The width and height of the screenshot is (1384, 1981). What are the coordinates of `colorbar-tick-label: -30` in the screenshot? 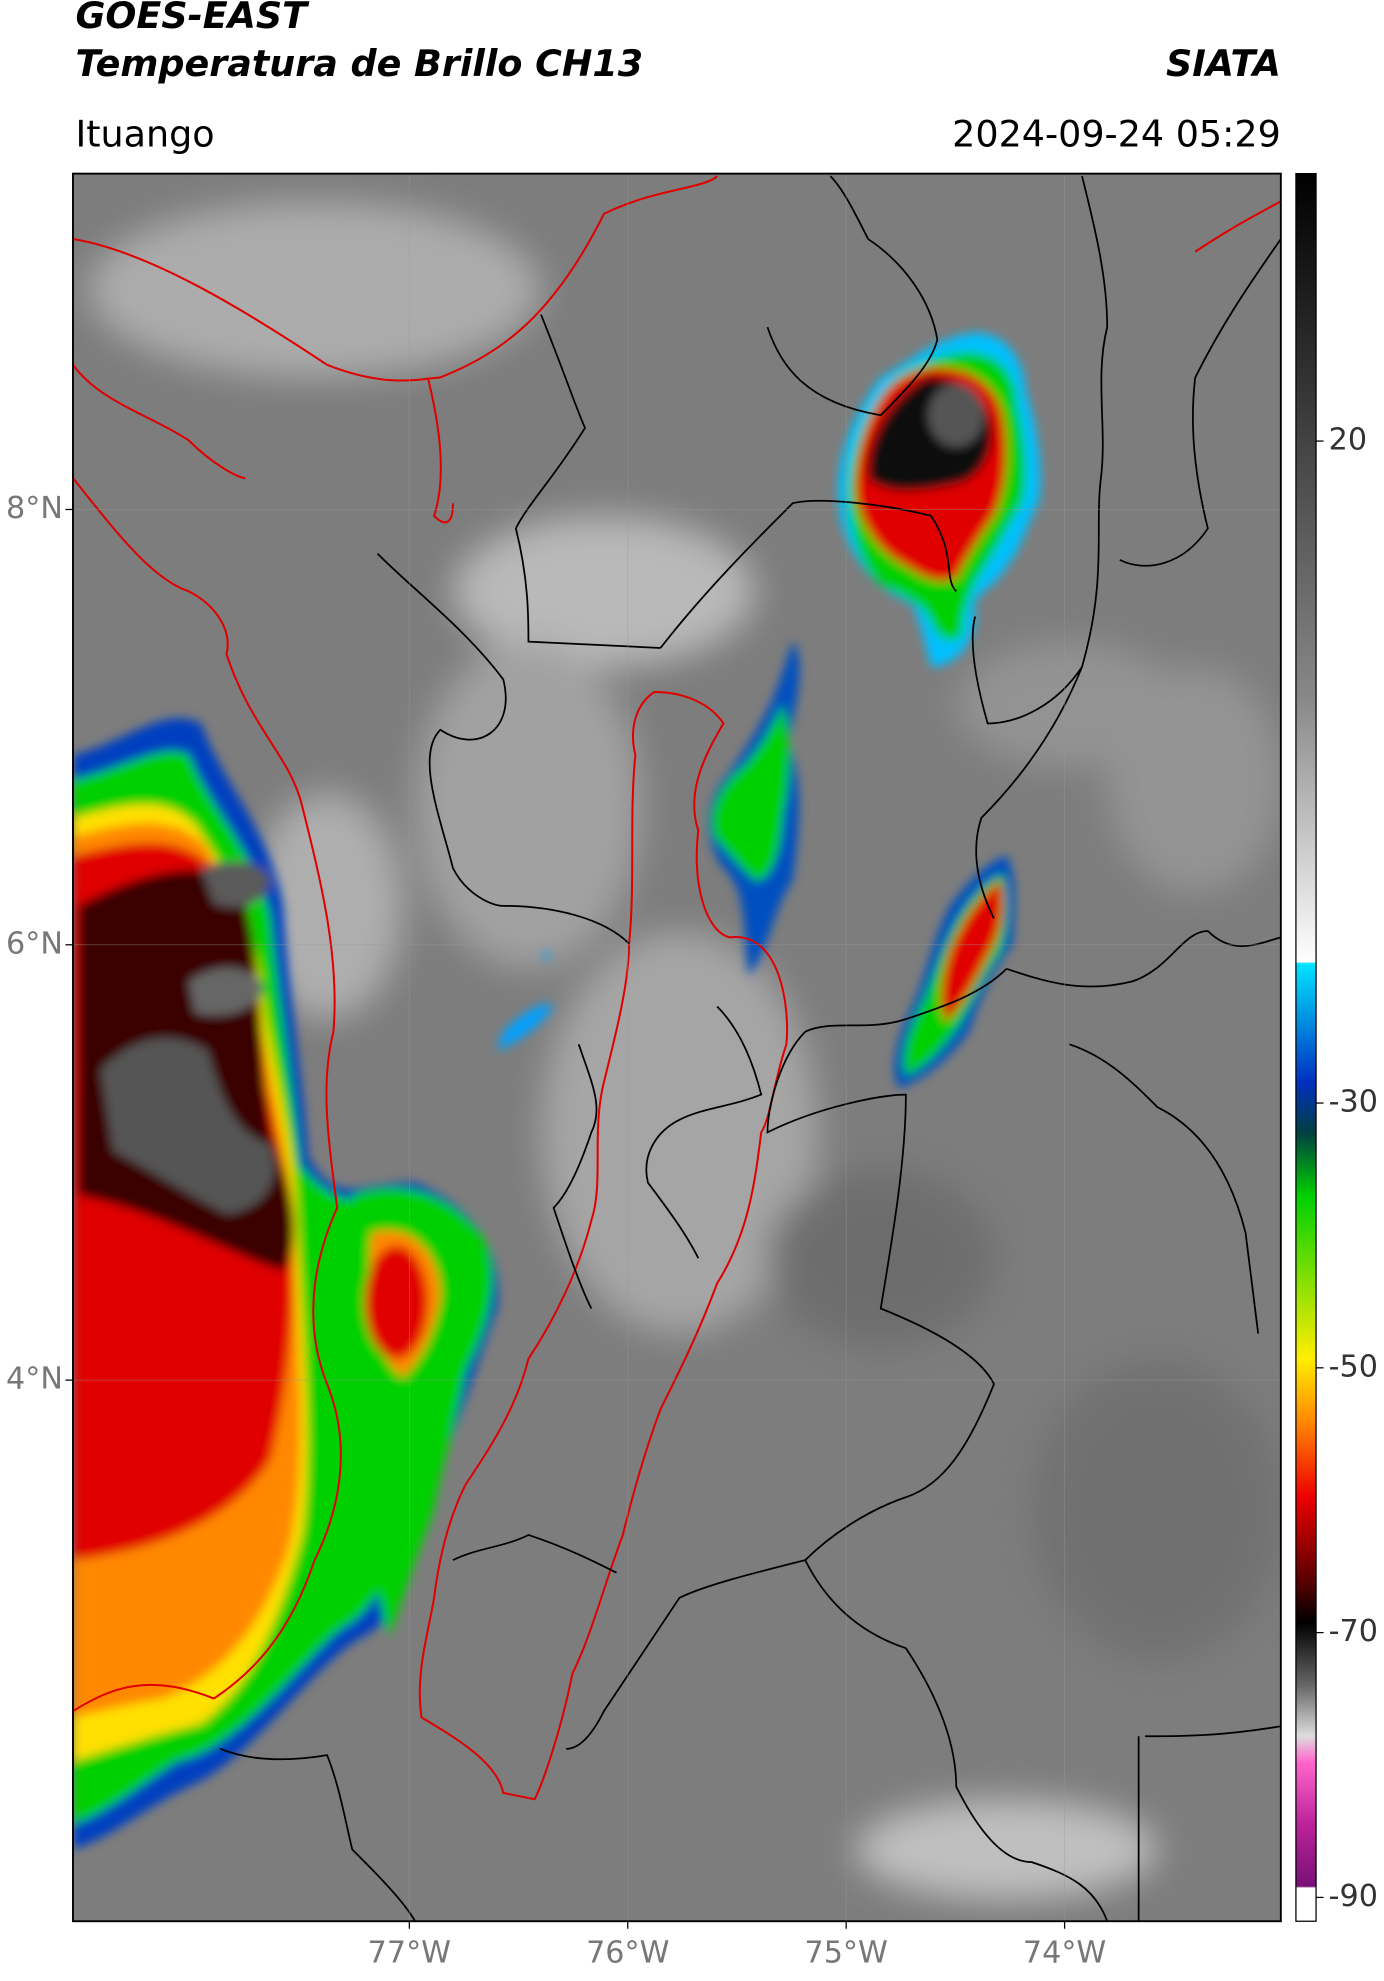 It's located at (1353, 1102).